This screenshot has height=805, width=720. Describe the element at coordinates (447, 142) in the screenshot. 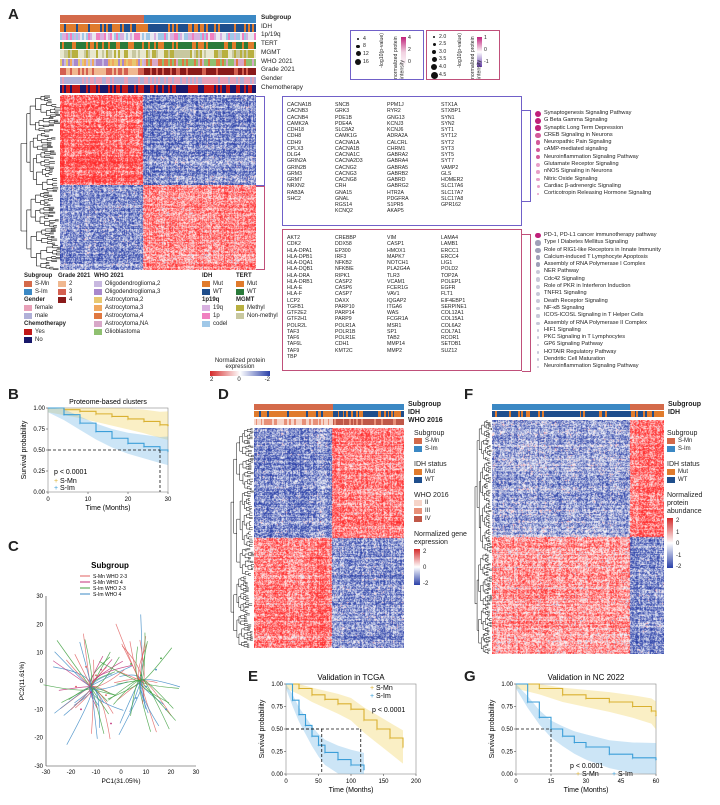

I see `gene-name: SYT2` at that location.